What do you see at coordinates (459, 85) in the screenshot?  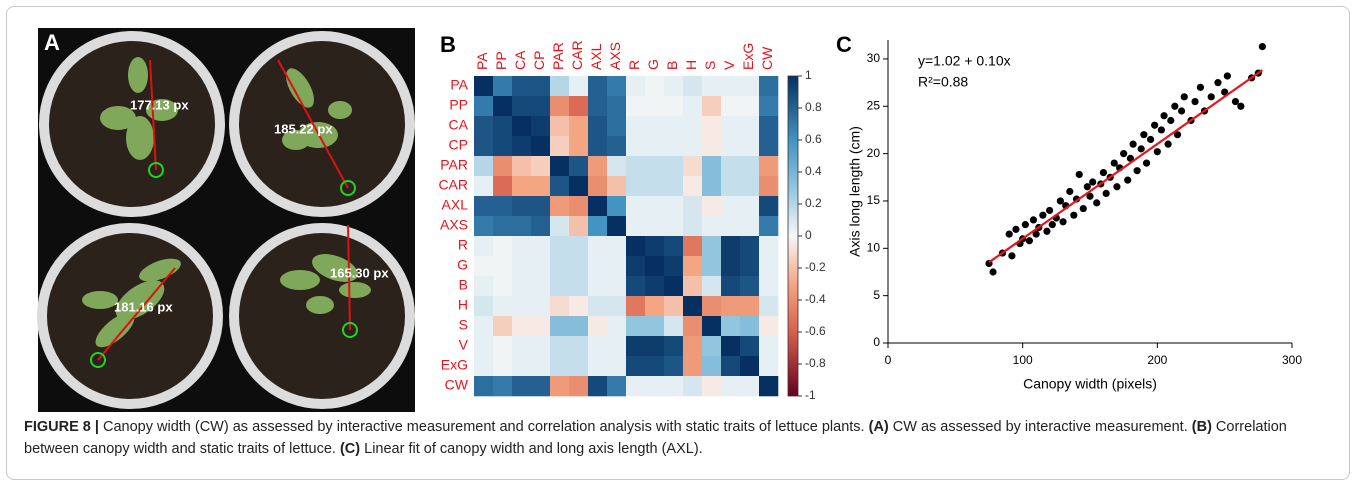 I see `row-label: PA` at bounding box center [459, 85].